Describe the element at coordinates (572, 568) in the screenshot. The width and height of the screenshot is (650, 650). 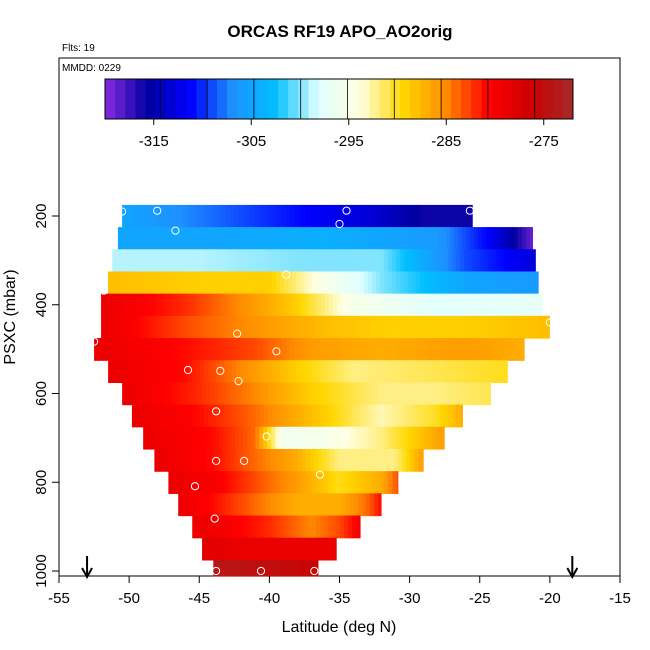
I see `arrow-marker` at that location.